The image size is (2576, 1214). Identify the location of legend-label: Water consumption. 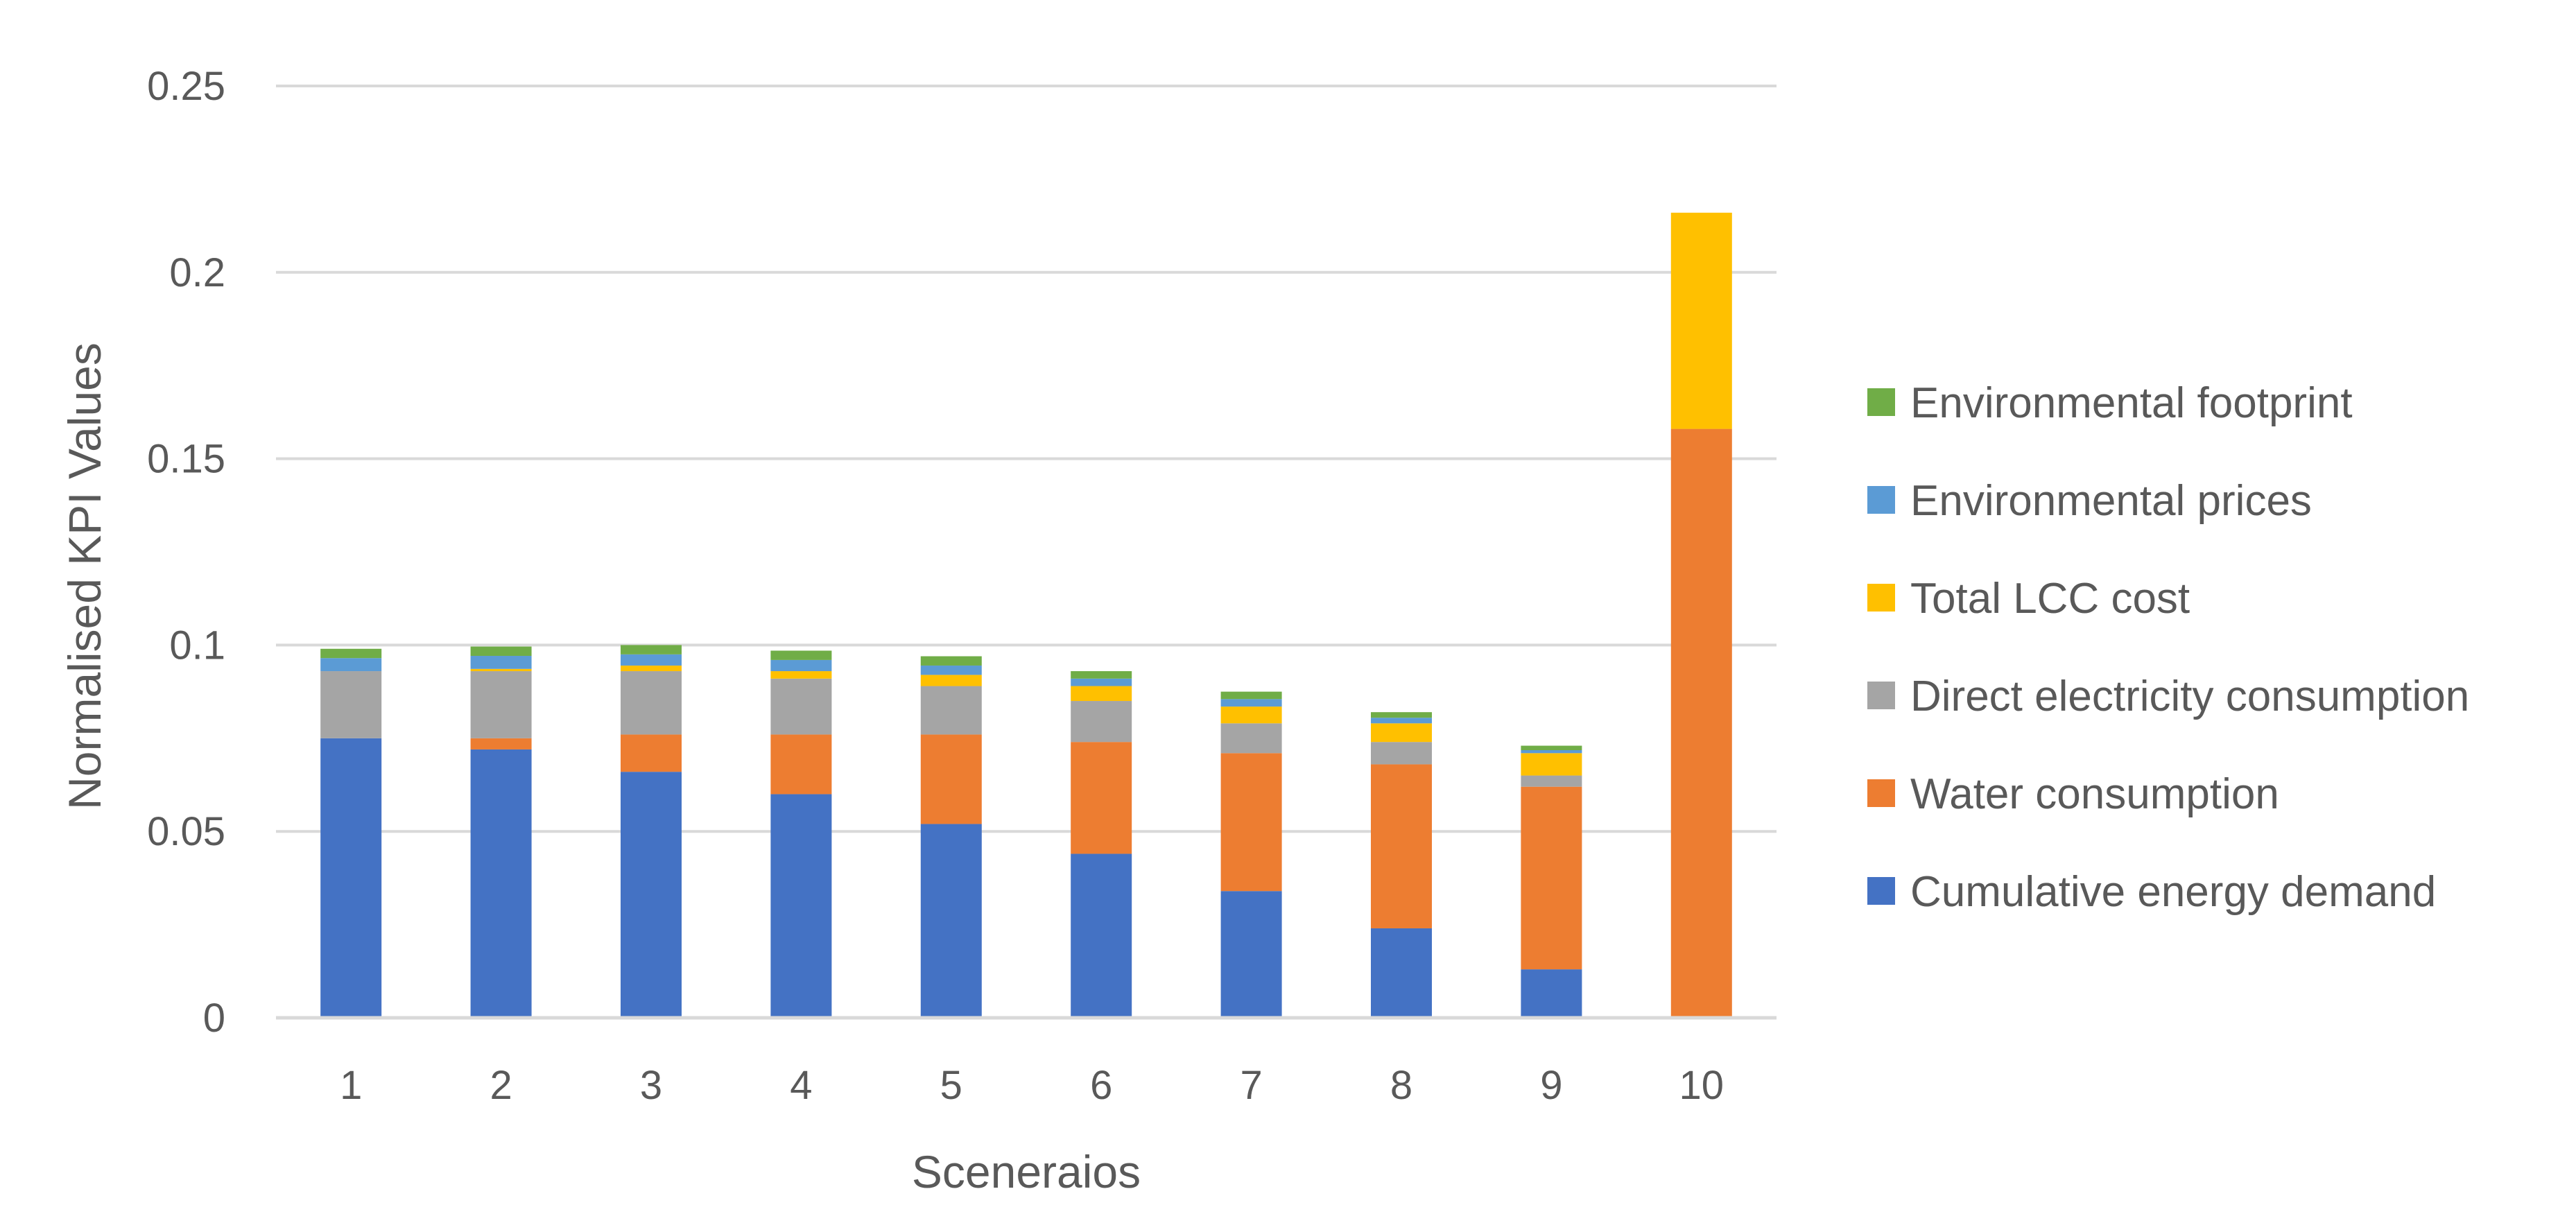
(2094, 794).